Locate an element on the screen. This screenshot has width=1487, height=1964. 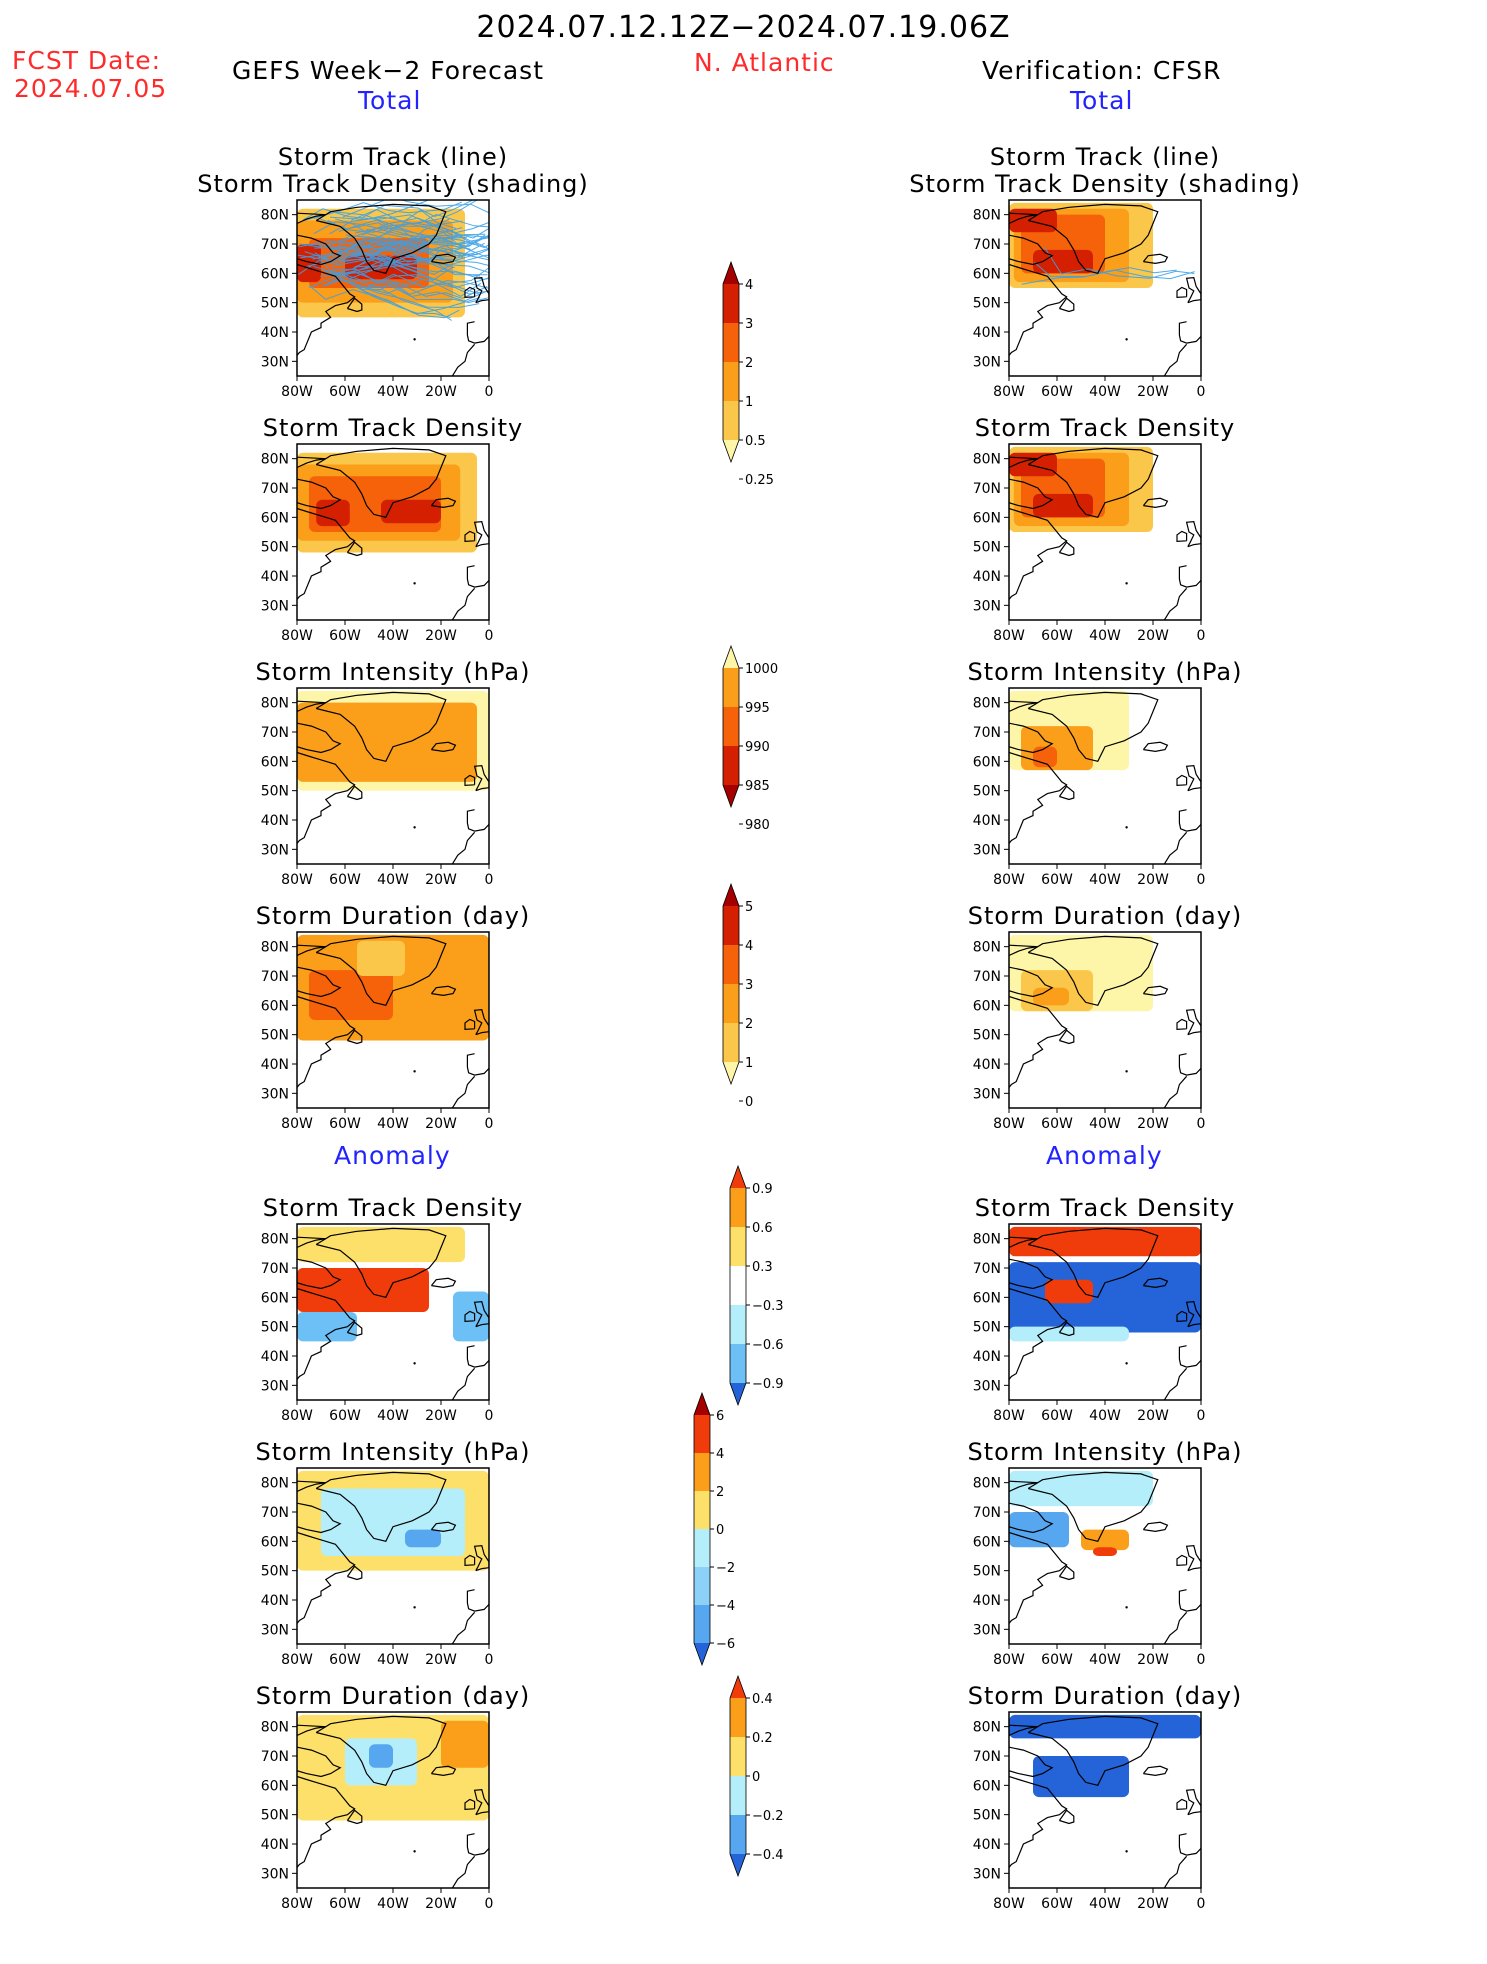
colorbar-label: 5 is located at coordinates (749, 907).